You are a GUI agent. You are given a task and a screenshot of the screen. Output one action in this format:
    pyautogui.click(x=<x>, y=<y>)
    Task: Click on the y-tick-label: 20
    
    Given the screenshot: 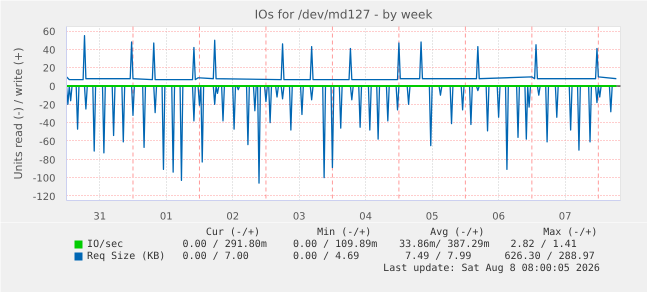 What is the action you would take?
    pyautogui.click(x=49, y=69)
    